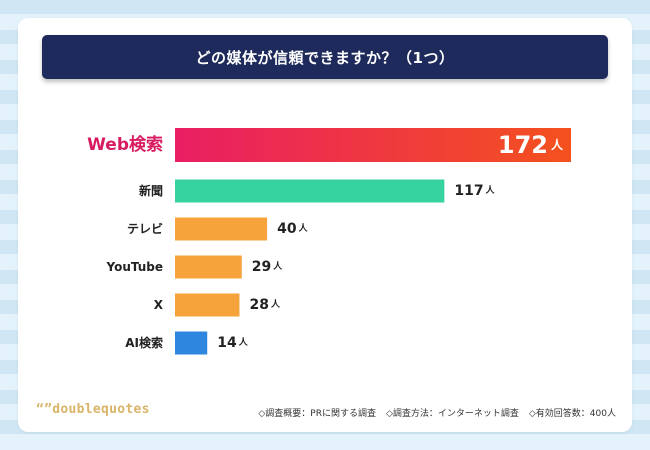 This screenshot has width=650, height=450. I want to click on category-label-6: AI検索, so click(144, 342).